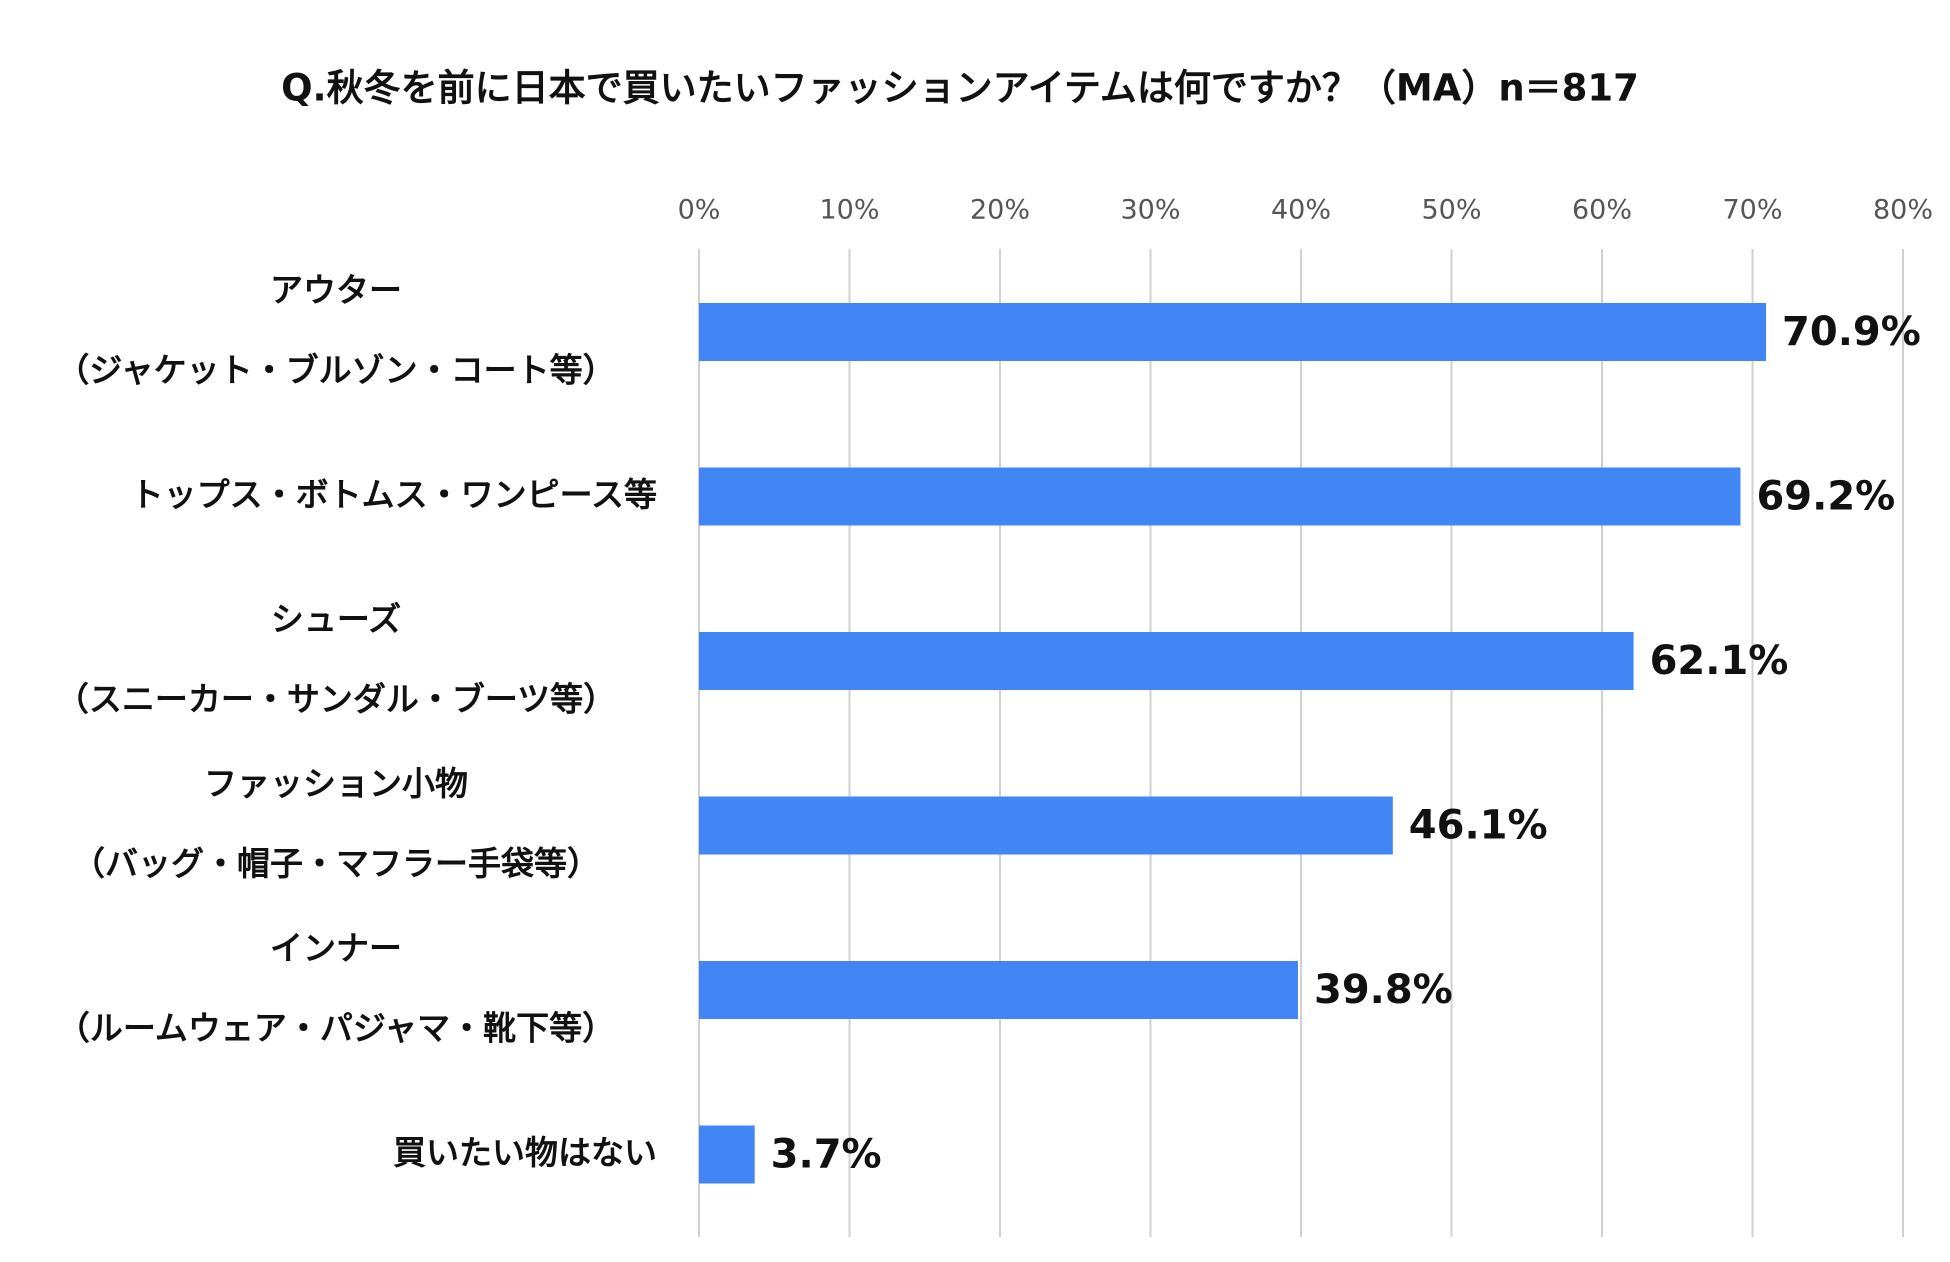 This screenshot has height=1262, width=1950. I want to click on y-tick-label: トップス・ボトムス・ワンピース等, so click(394, 494).